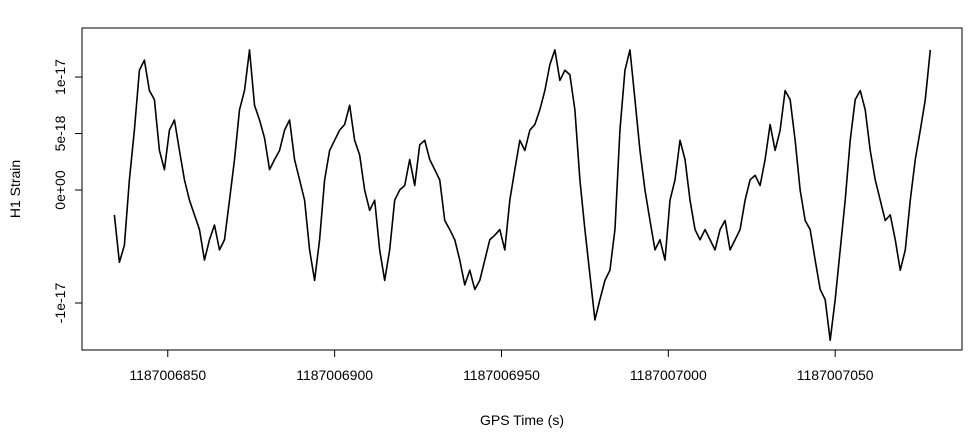  Describe the element at coordinates (167, 375) in the screenshot. I see `x-tick-label: 1187006850` at that location.